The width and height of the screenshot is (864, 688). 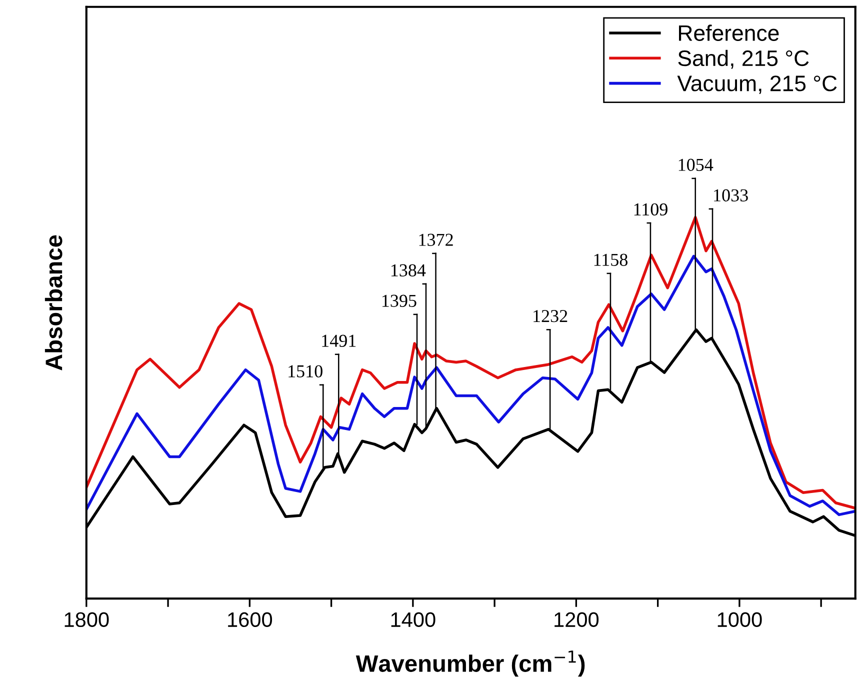 What do you see at coordinates (408, 270) in the screenshot?
I see `annotation: 1384` at bounding box center [408, 270].